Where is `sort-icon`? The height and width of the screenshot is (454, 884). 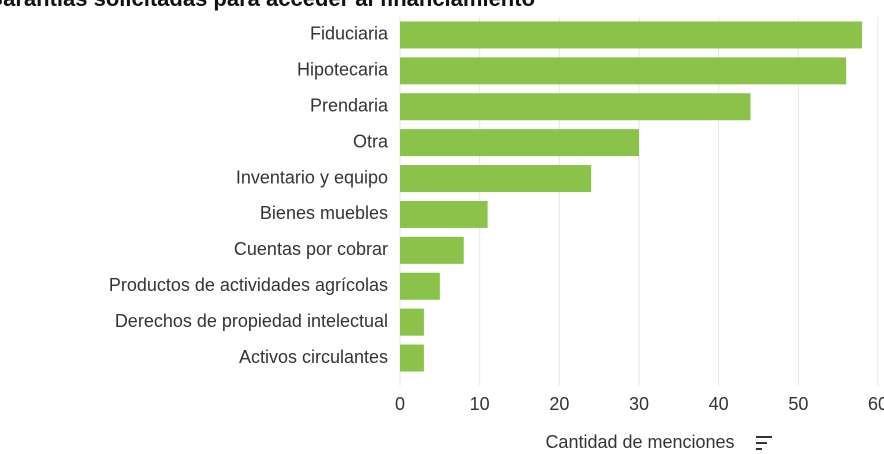 sort-icon is located at coordinates (764, 443).